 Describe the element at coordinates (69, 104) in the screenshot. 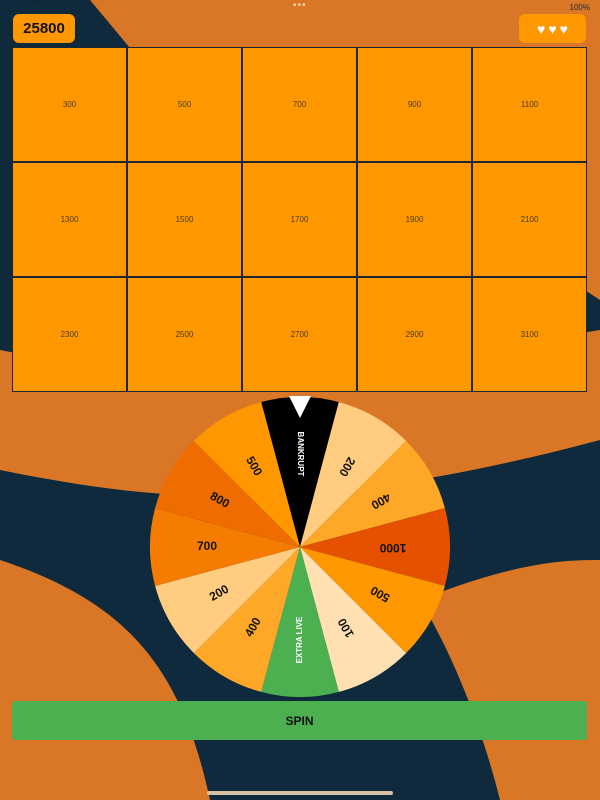

I see `board-tile: 300` at that location.